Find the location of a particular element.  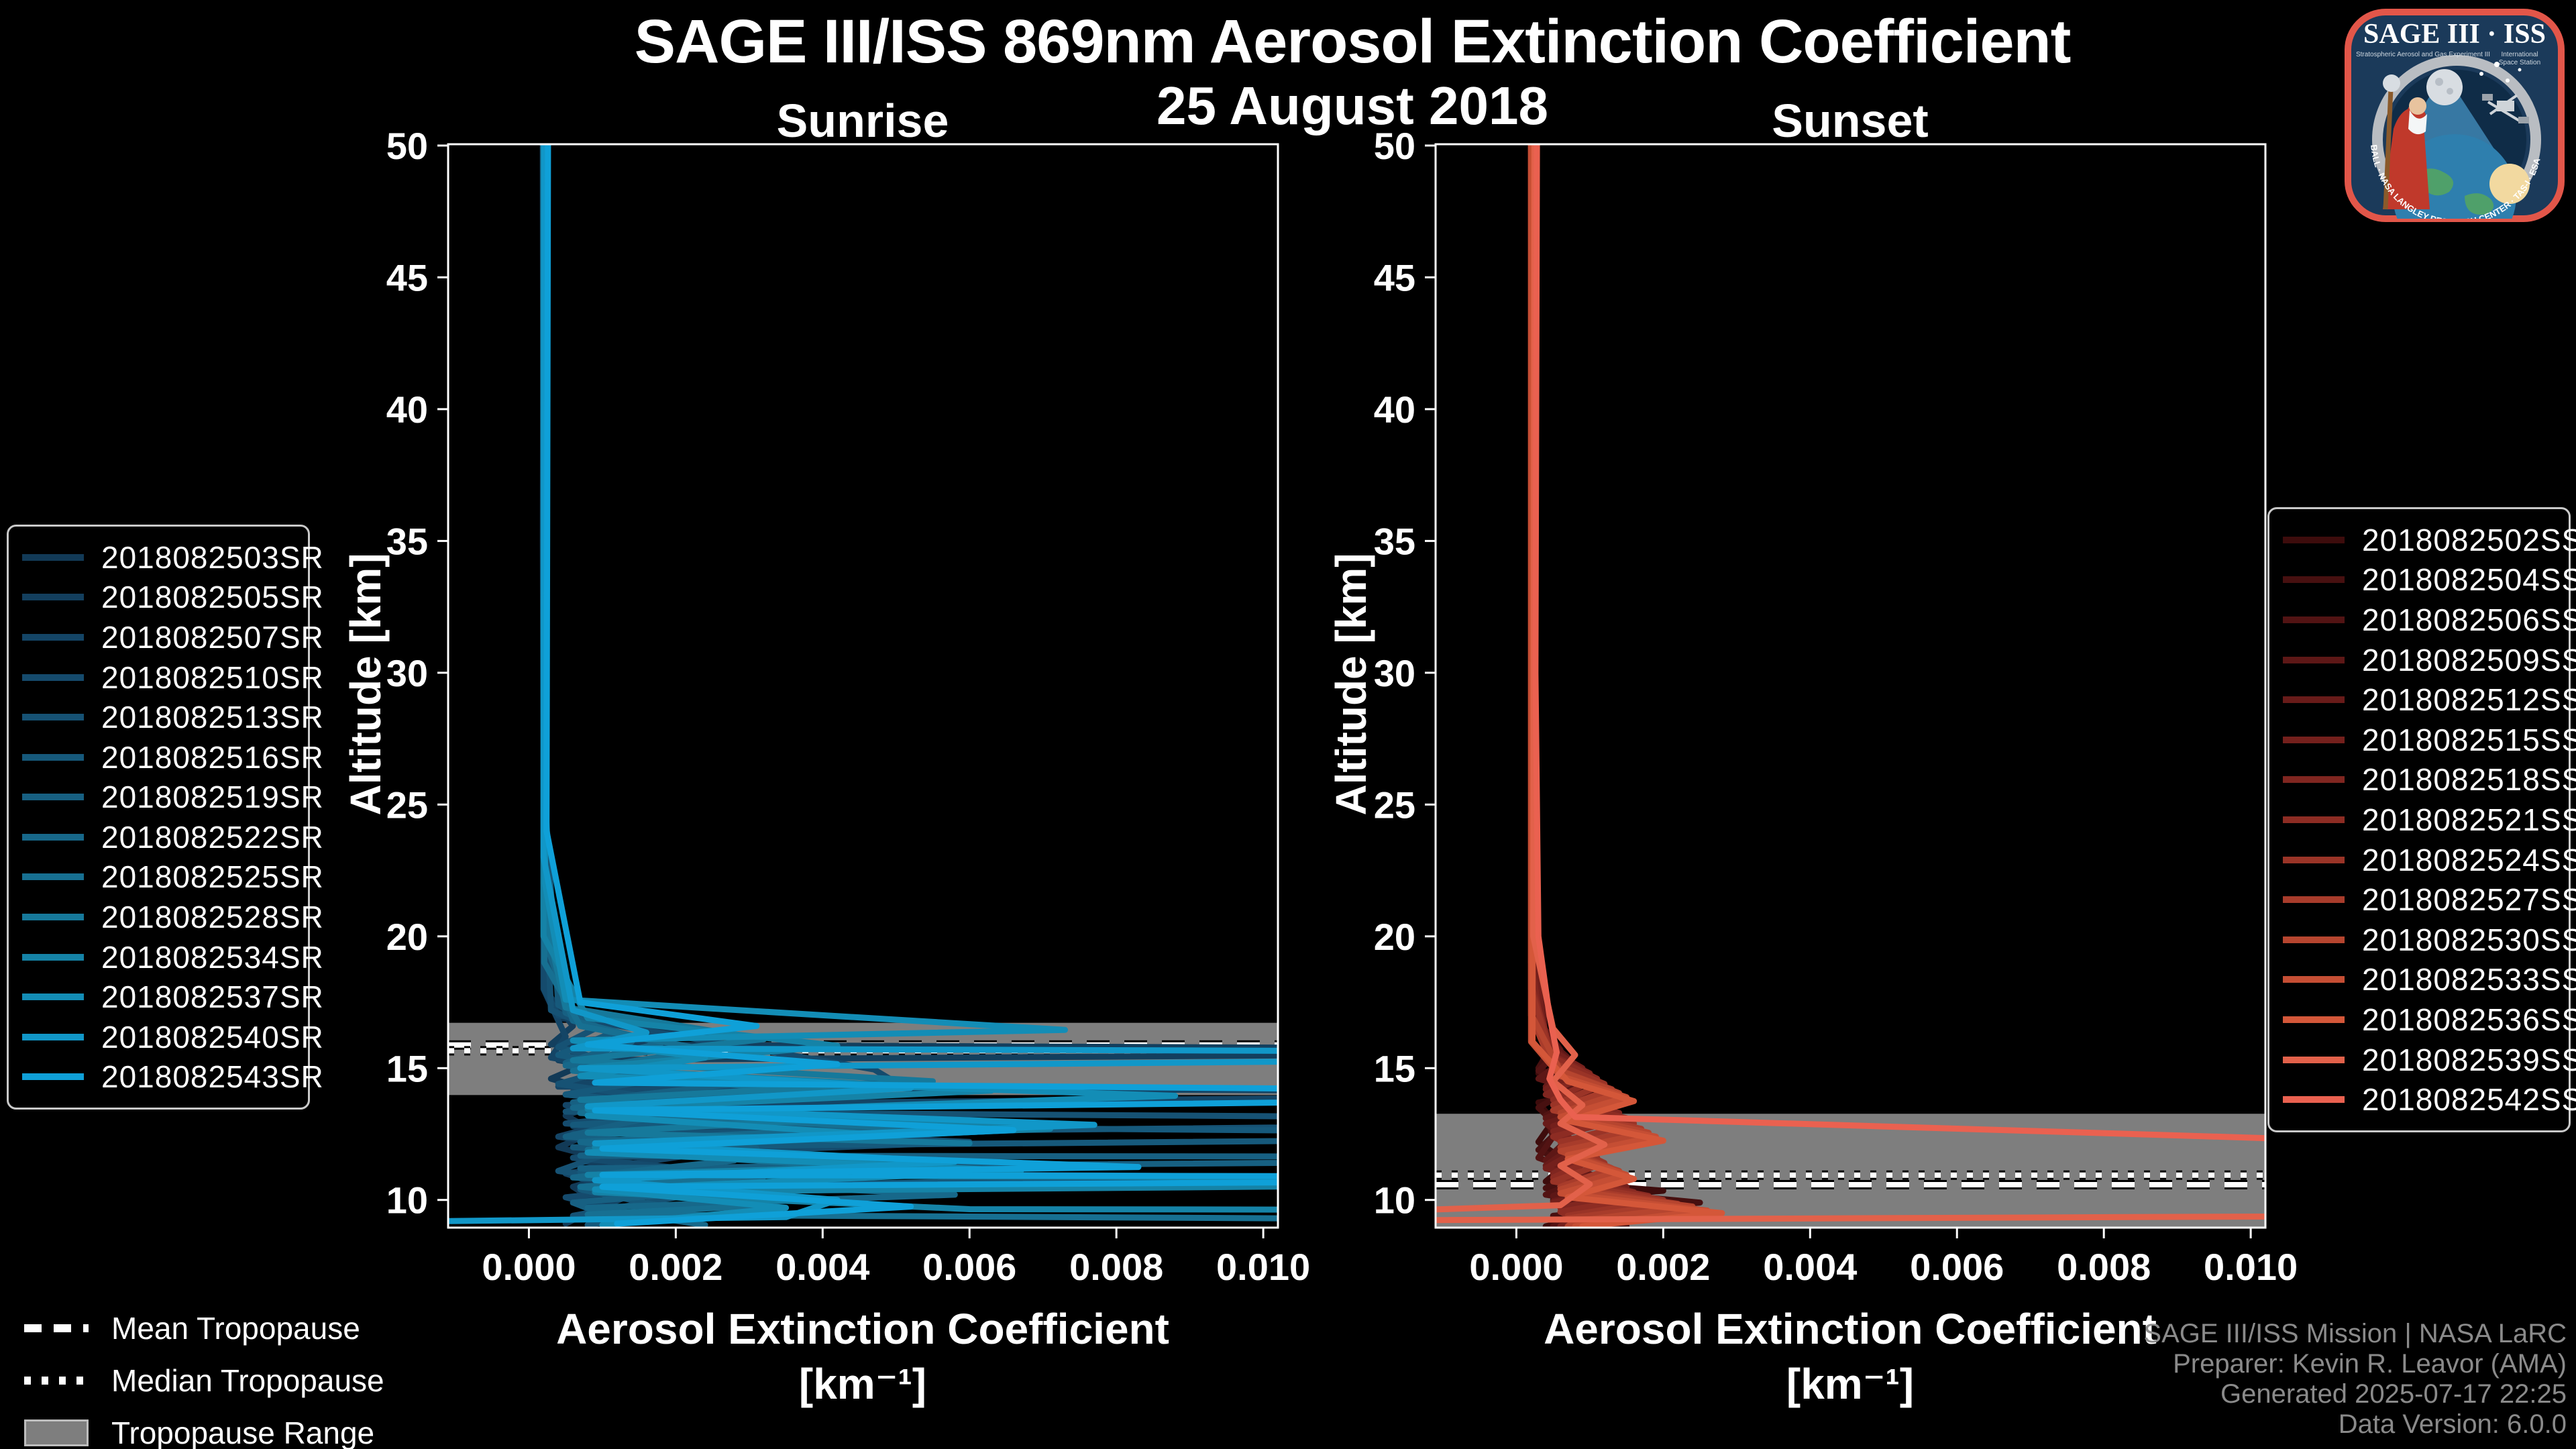

profile-2018082528SR is located at coordinates (756, 645).